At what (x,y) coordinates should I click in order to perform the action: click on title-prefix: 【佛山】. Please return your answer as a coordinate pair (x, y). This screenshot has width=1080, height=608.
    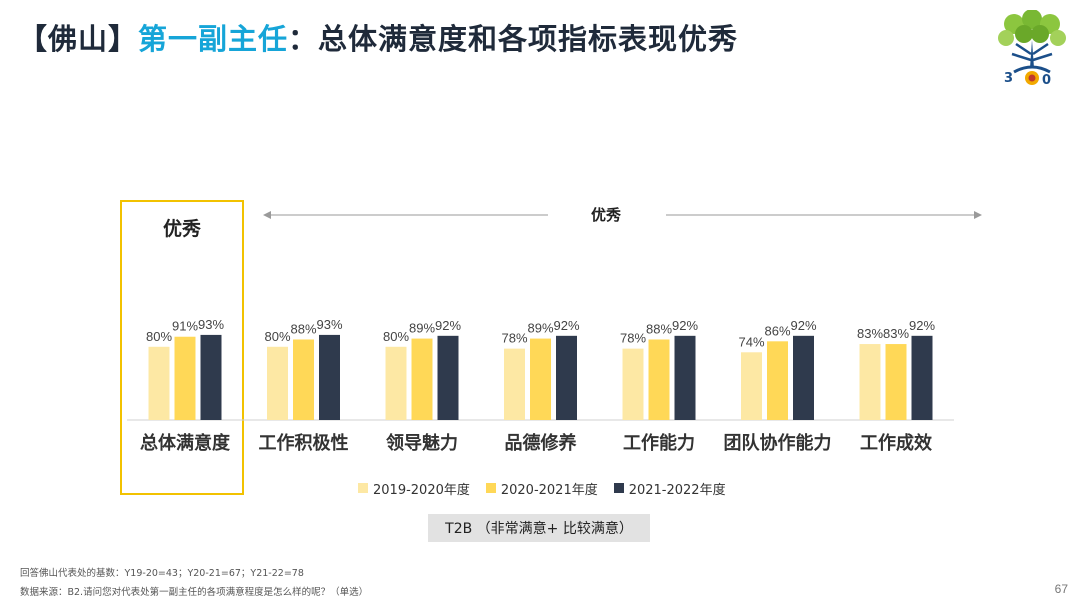
    Looking at the image, I should click on (78, 39).